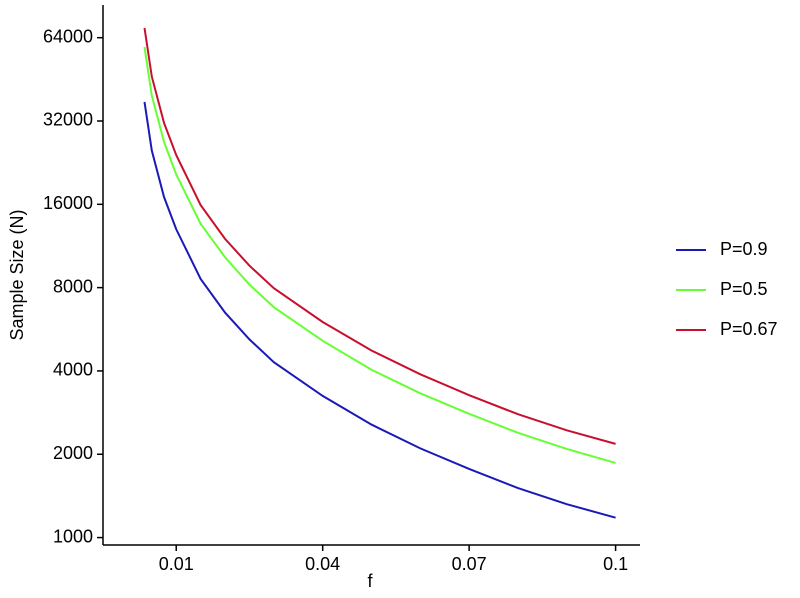 The image size is (800, 598). What do you see at coordinates (370, 581) in the screenshot?
I see `x-axis-title: f` at bounding box center [370, 581].